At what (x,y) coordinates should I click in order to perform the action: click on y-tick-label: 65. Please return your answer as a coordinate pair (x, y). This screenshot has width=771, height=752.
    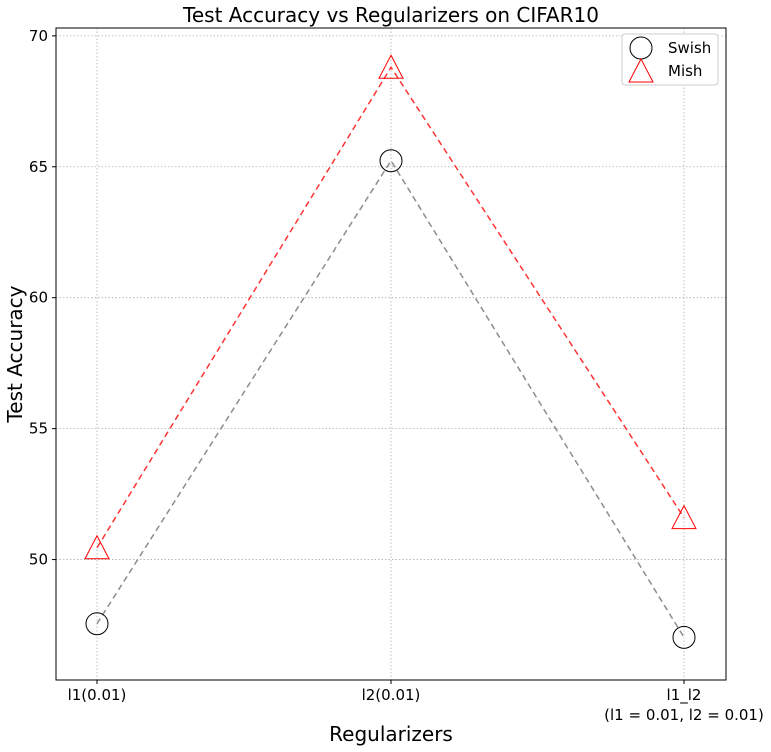
    Looking at the image, I should click on (38, 167).